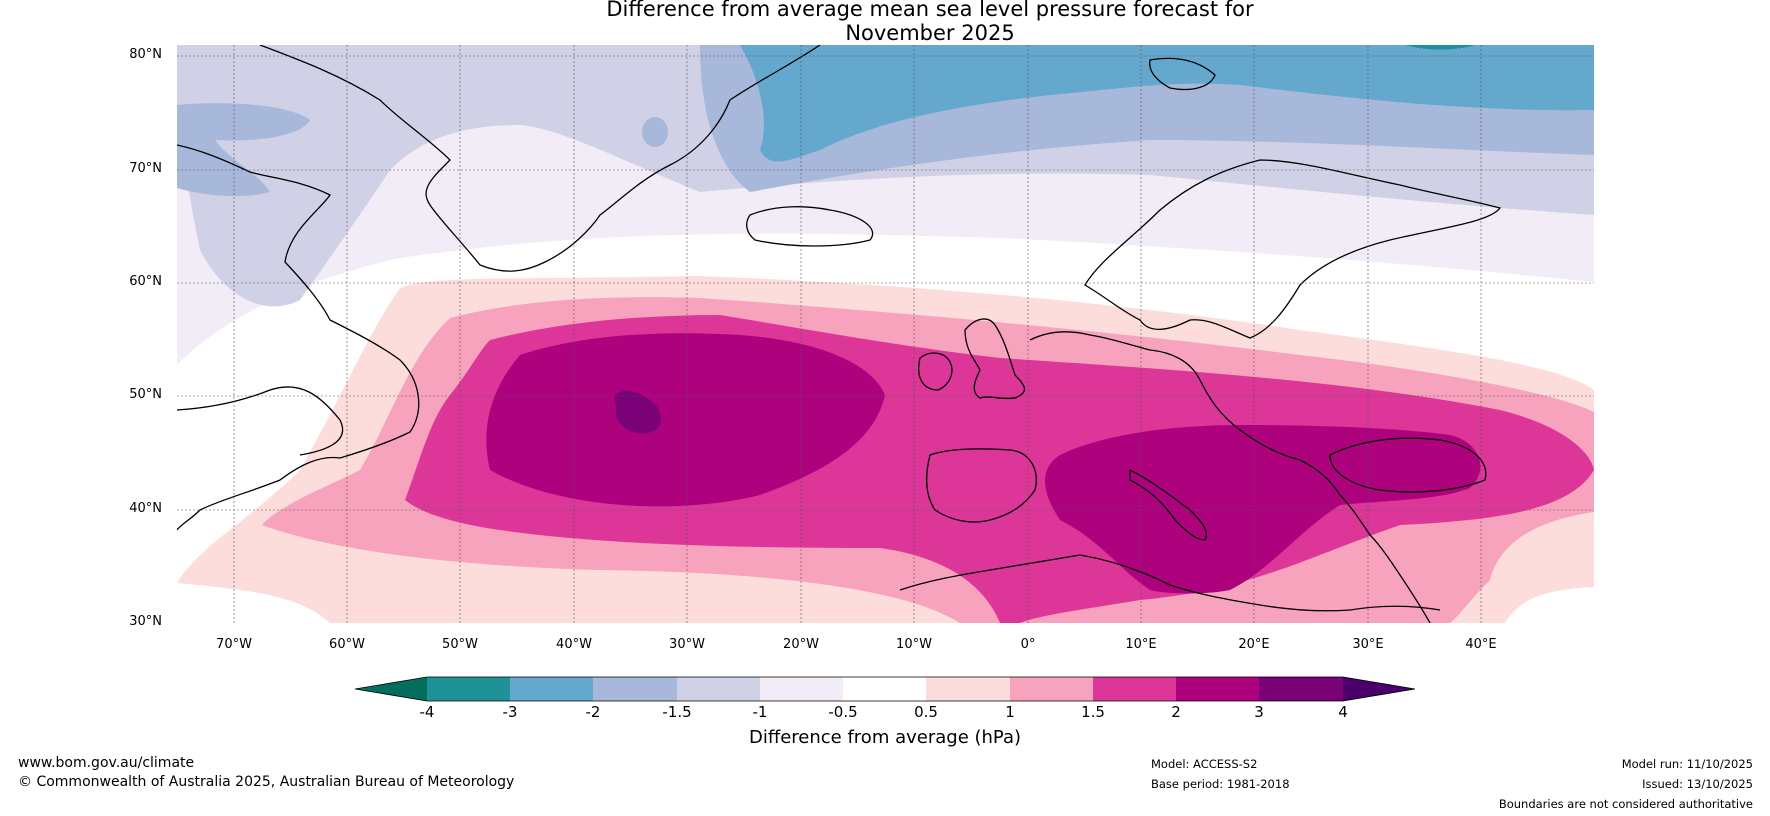 The width and height of the screenshot is (1770, 816). I want to click on colorbar-title: Difference from average (hPa), so click(885, 737).